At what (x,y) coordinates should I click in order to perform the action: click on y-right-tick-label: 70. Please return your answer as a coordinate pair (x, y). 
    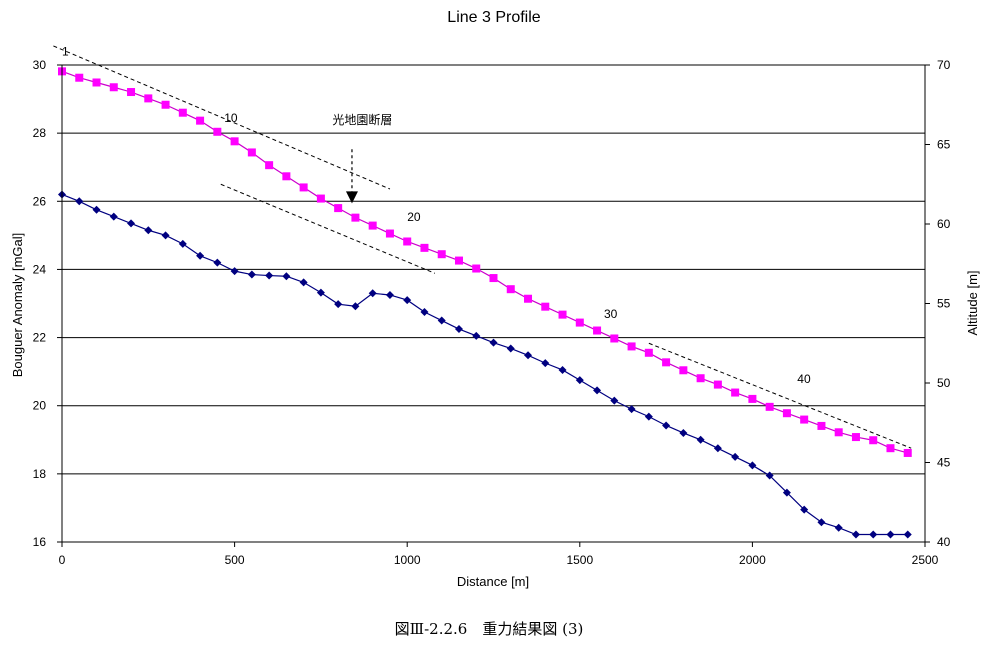
    Looking at the image, I should click on (944, 65).